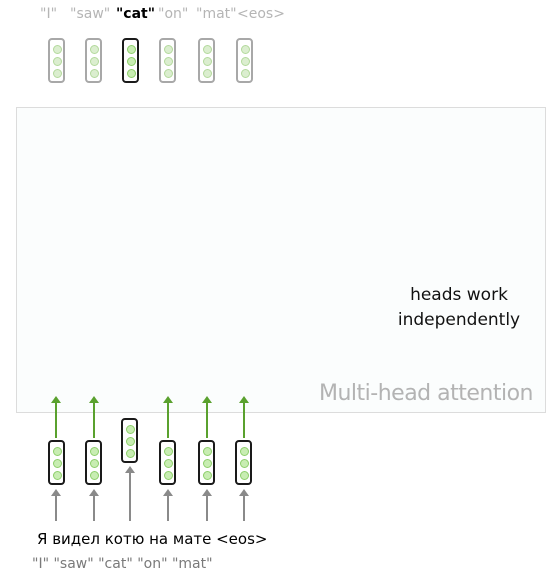  I want to click on output-token-label: "I", so click(49, 14).